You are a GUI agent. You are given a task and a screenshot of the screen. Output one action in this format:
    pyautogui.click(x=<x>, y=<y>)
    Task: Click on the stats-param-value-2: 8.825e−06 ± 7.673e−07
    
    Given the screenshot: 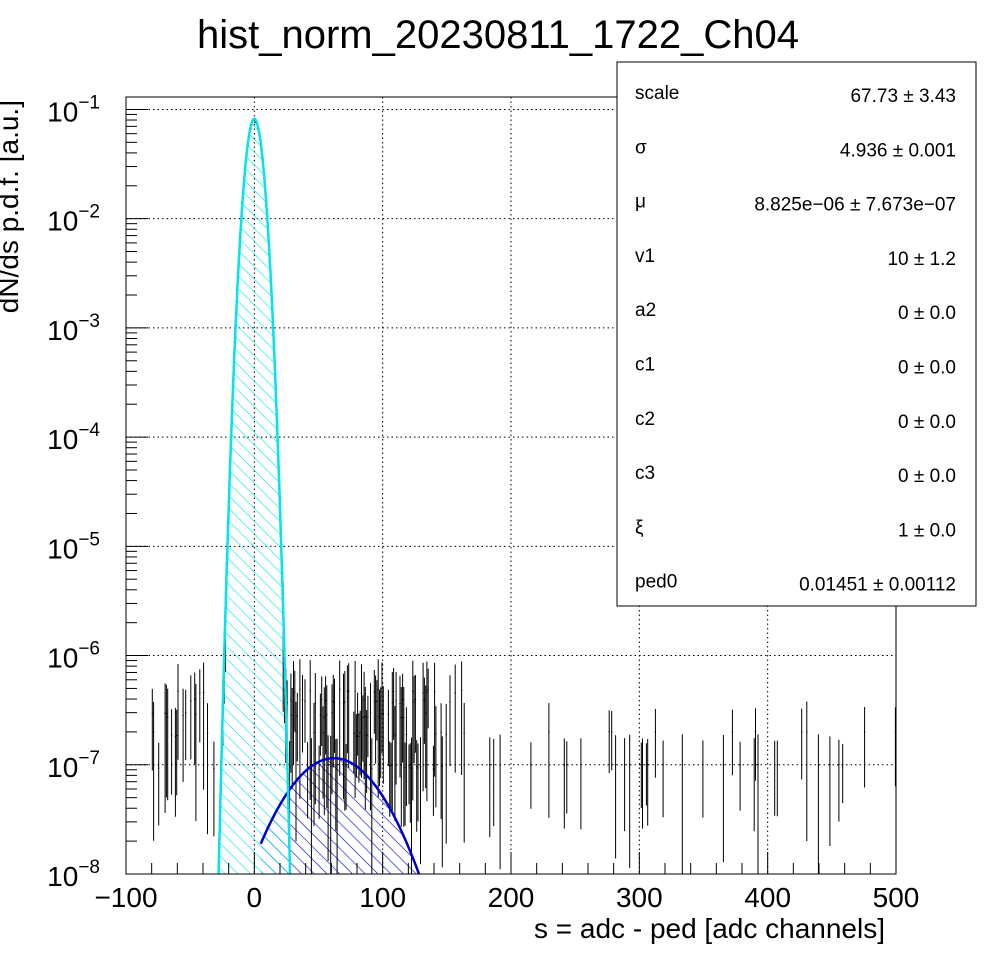 What is the action you would take?
    pyautogui.click(x=855, y=205)
    